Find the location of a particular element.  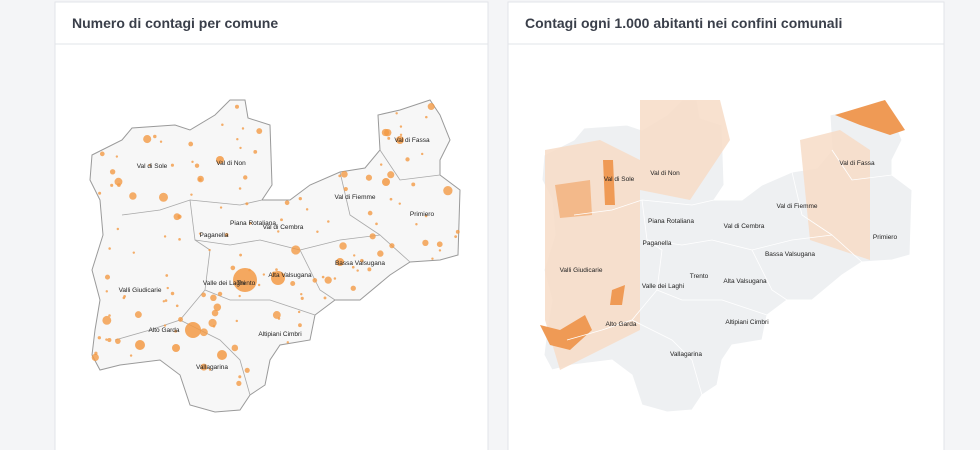

area-label: Trento is located at coordinates (699, 276).